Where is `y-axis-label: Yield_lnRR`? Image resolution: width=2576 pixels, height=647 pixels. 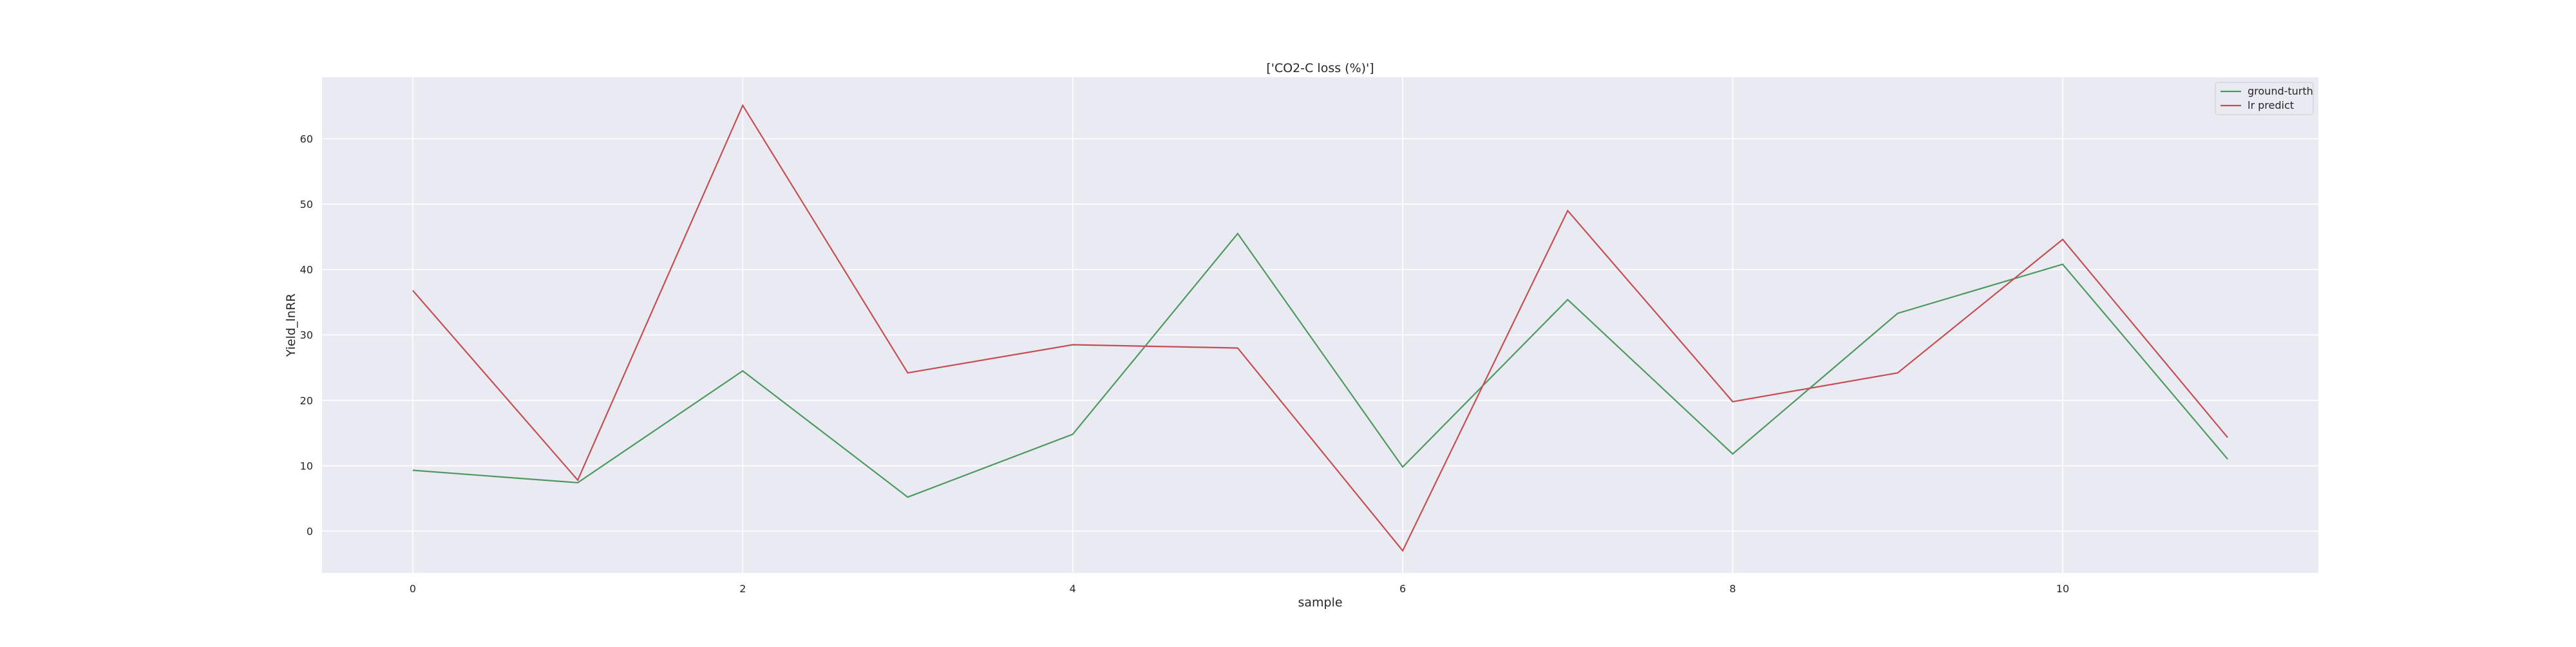
y-axis-label: Yield_lnRR is located at coordinates (291, 325).